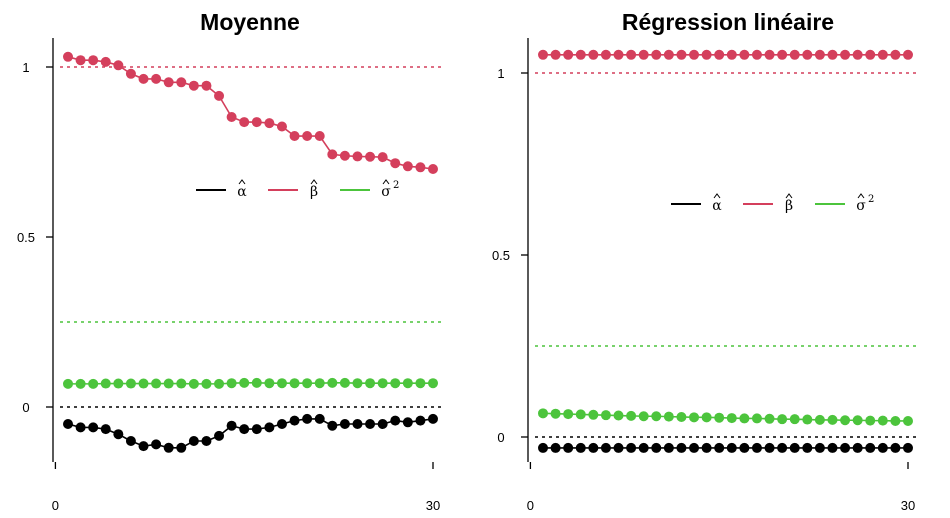  What do you see at coordinates (26, 237) in the screenshot?
I see `y-tick-label: 0.5` at bounding box center [26, 237].